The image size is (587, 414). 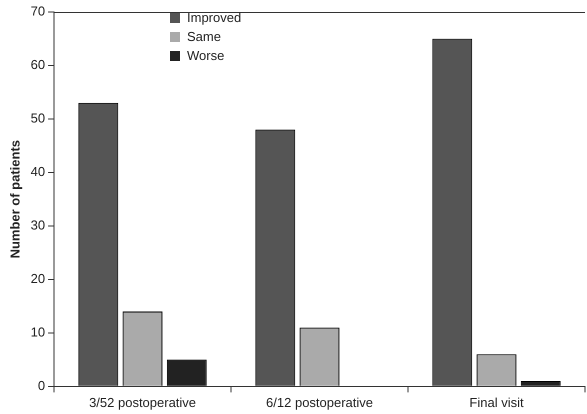 What do you see at coordinates (496, 402) in the screenshot?
I see `x-tick-label: Final visit` at bounding box center [496, 402].